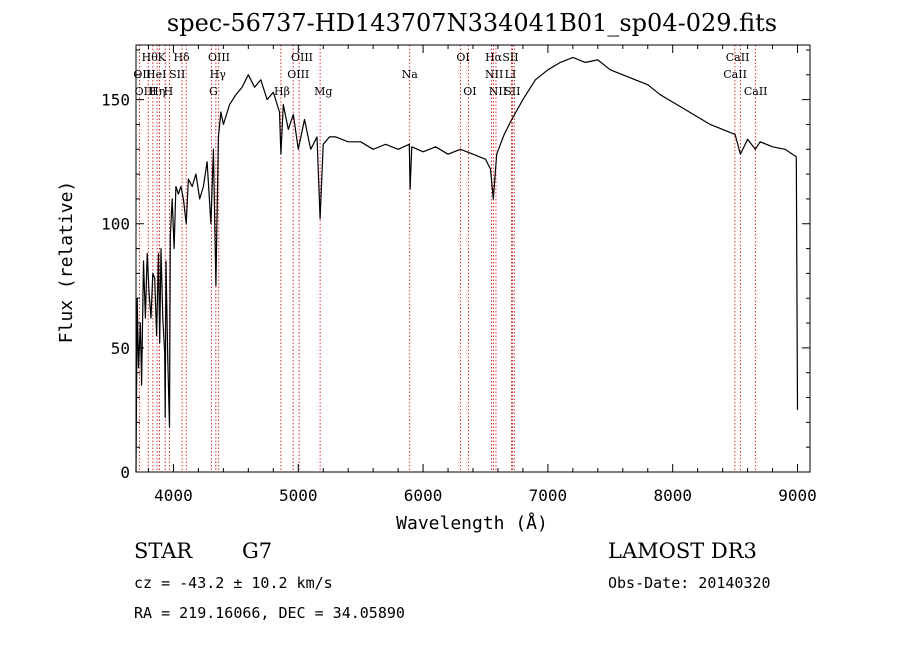  What do you see at coordinates (66, 262) in the screenshot?
I see `y-axis-label: Flux (relative)` at bounding box center [66, 262].